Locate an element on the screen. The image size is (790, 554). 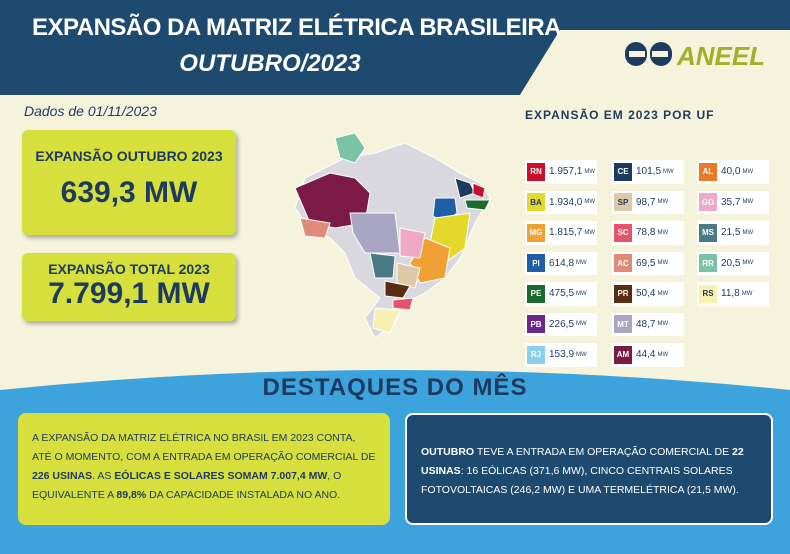
uf-row: MG 1.815,7 MW is located at coordinates (561, 233).